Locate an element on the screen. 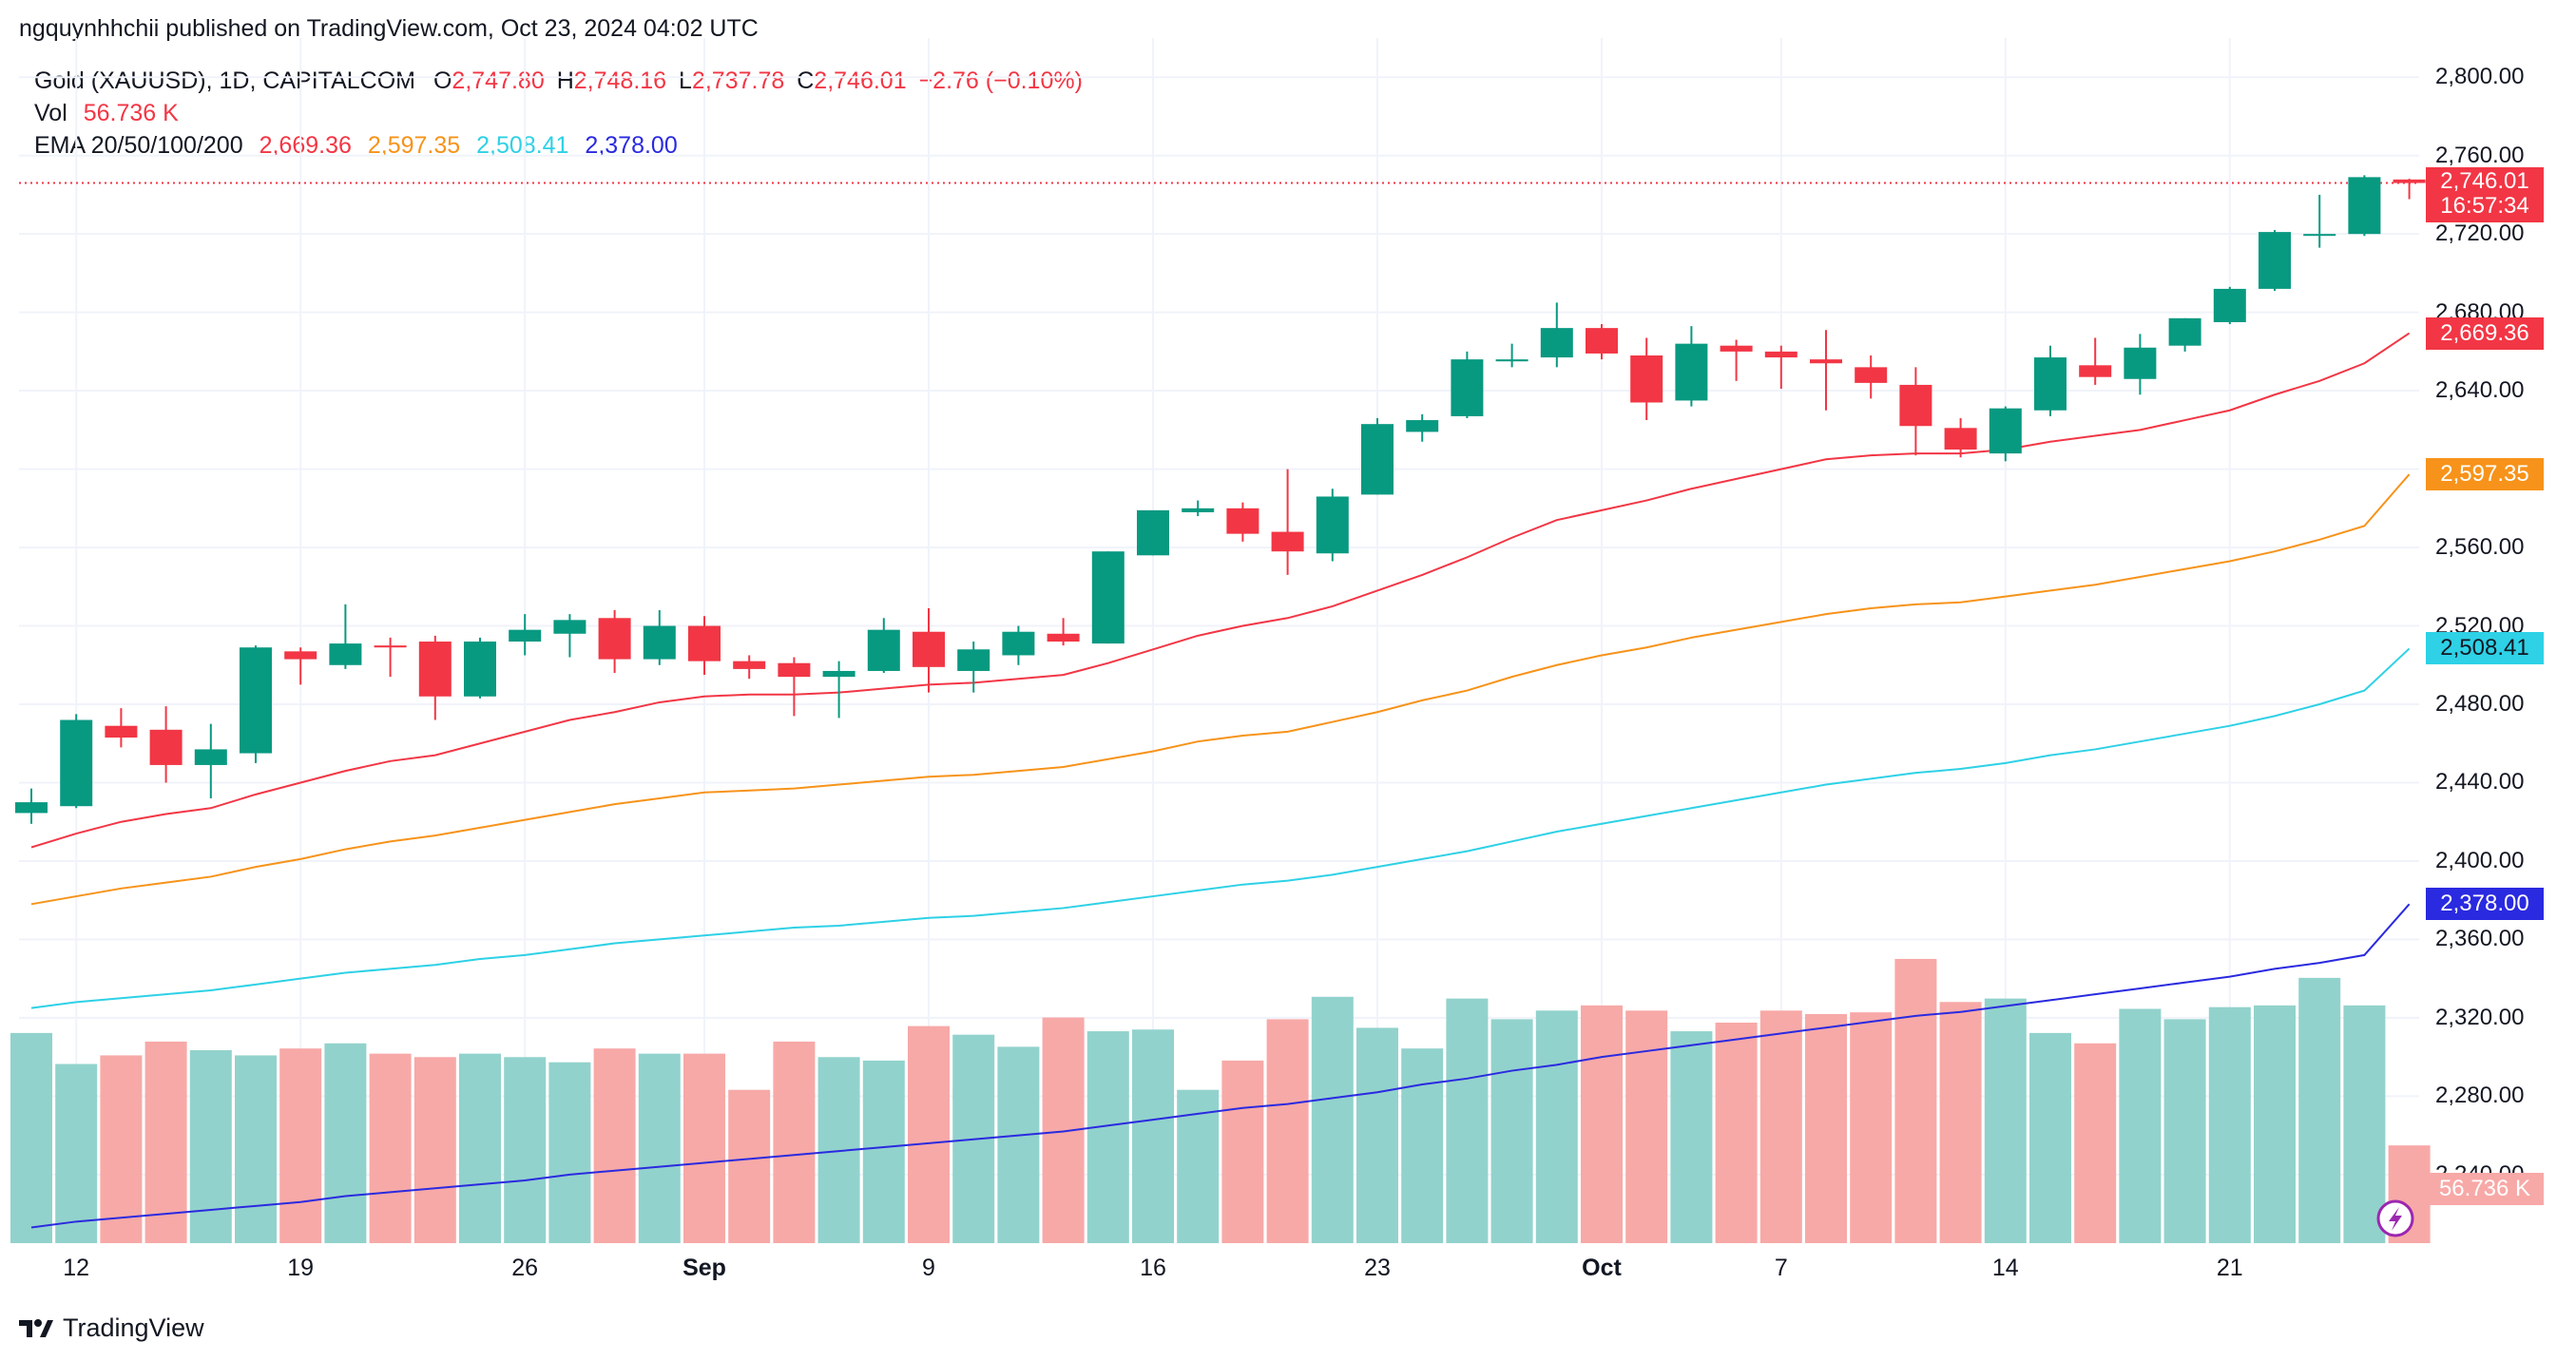 The height and width of the screenshot is (1361, 2576). ema100-axis-box: 2,508.41 is located at coordinates (2485, 648).